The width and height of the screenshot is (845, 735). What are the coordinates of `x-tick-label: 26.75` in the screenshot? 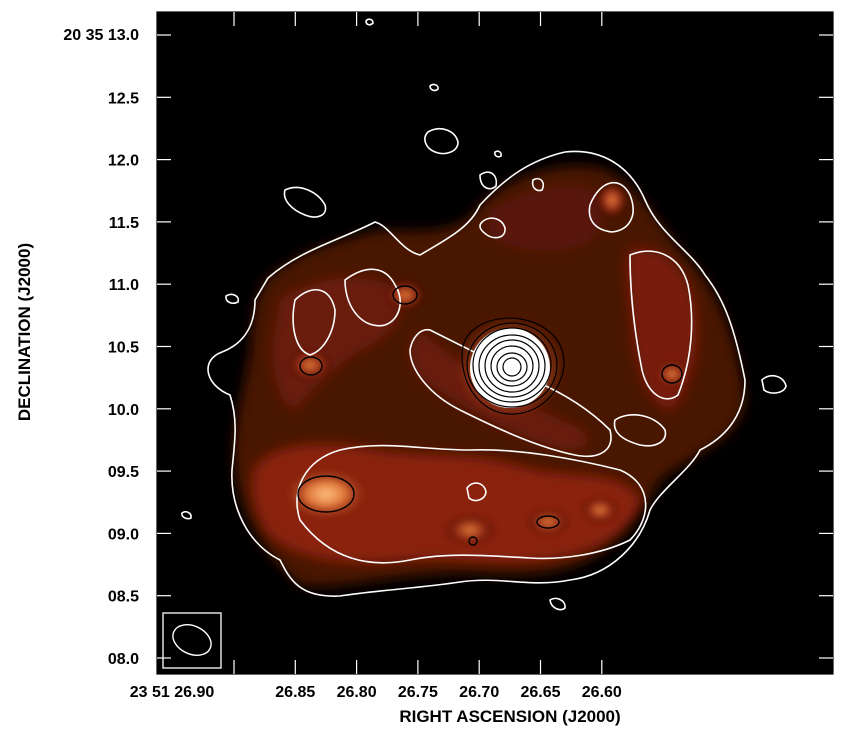 It's located at (418, 692).